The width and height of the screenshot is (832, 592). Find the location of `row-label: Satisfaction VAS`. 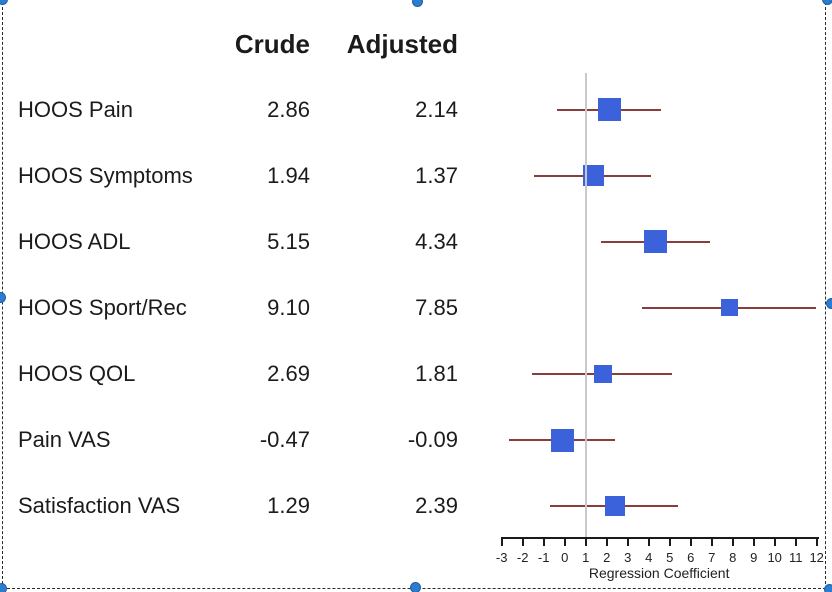

row-label: Satisfaction VAS is located at coordinates (99, 506).